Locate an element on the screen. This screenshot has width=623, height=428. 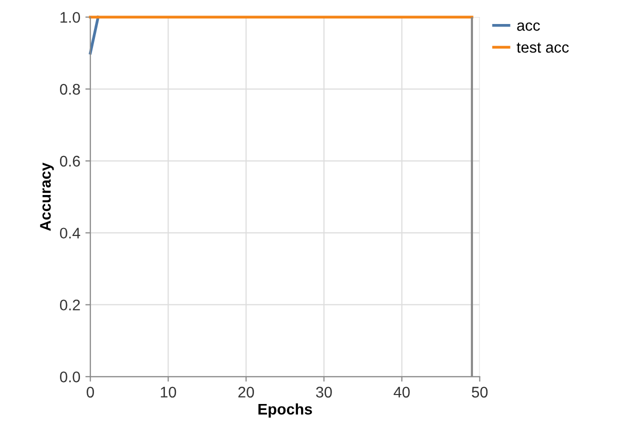
x-tick-label: 0 is located at coordinates (90, 392).